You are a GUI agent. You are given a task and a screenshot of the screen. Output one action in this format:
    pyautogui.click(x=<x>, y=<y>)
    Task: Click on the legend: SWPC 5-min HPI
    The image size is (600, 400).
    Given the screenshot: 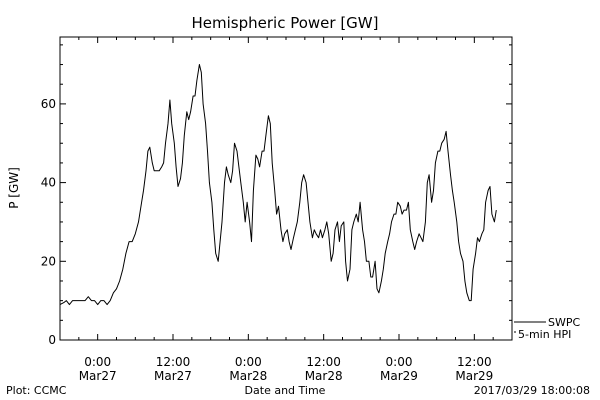 What is the action you would take?
    pyautogui.click(x=547, y=328)
    